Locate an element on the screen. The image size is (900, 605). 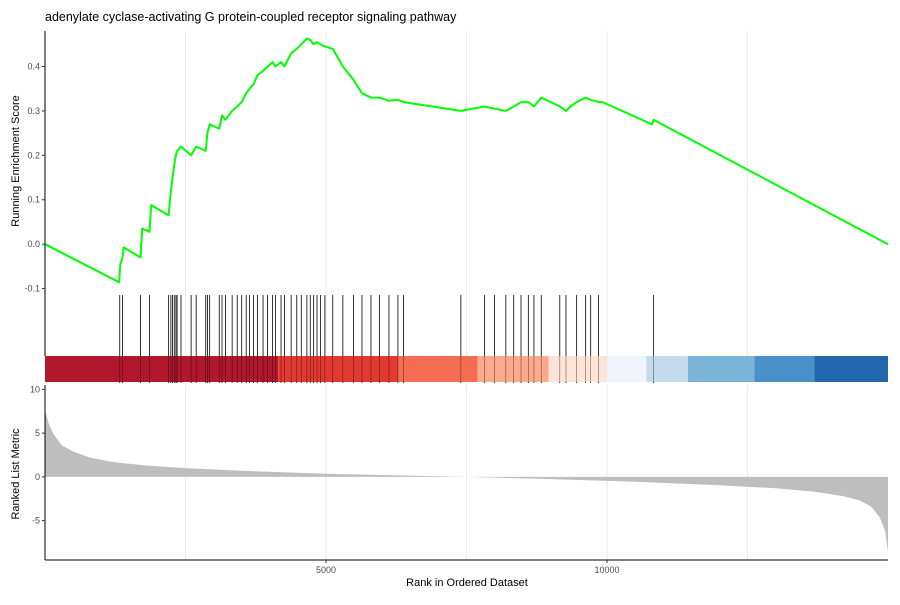
hits-grid is located at coordinates (466, 324).